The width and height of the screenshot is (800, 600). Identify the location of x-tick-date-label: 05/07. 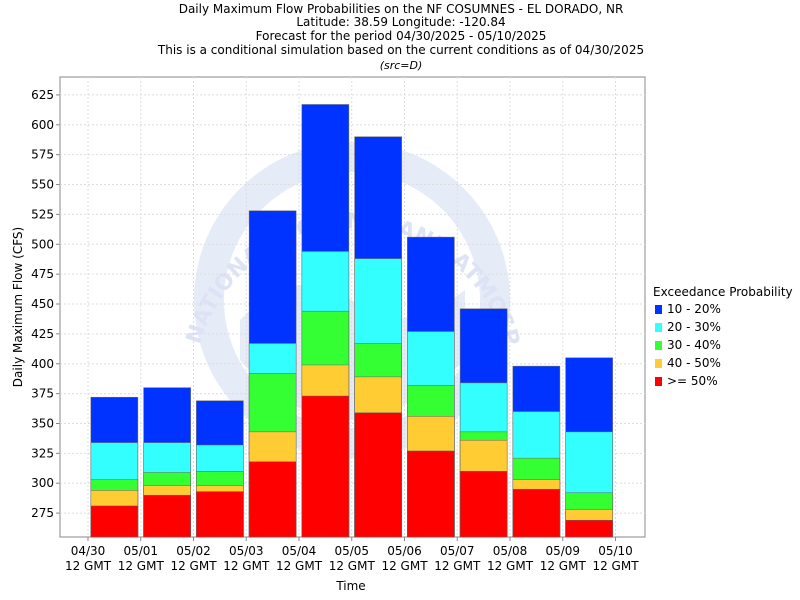
(457, 551).